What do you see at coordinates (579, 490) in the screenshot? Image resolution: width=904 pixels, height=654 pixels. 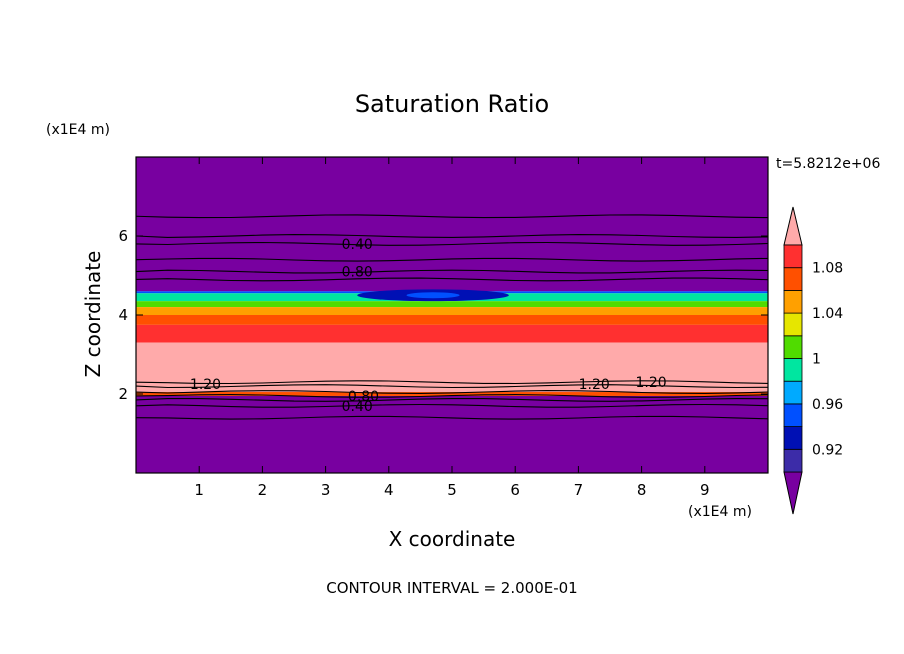 I see `x-tick-label-7: 7` at bounding box center [579, 490].